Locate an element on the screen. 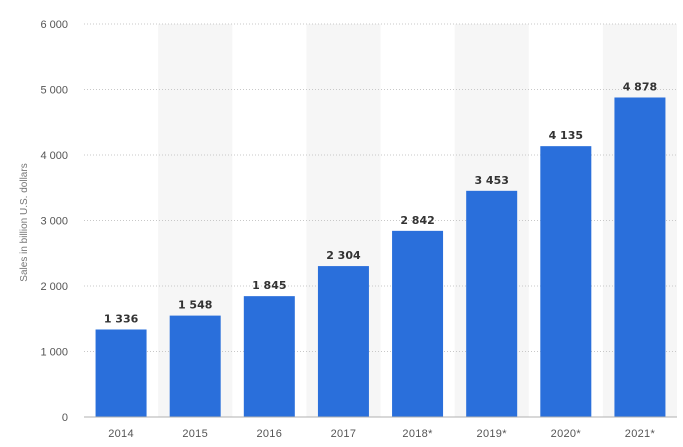  y-tick-label: 5 000 is located at coordinates (54, 91).